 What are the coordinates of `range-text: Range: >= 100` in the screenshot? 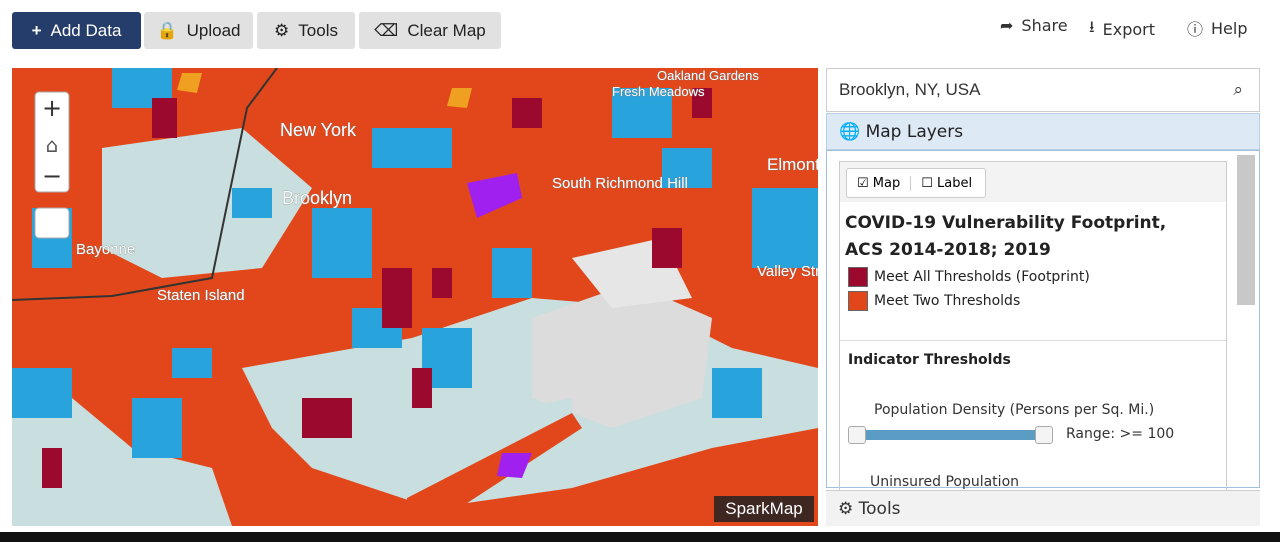 It's located at (1120, 434).